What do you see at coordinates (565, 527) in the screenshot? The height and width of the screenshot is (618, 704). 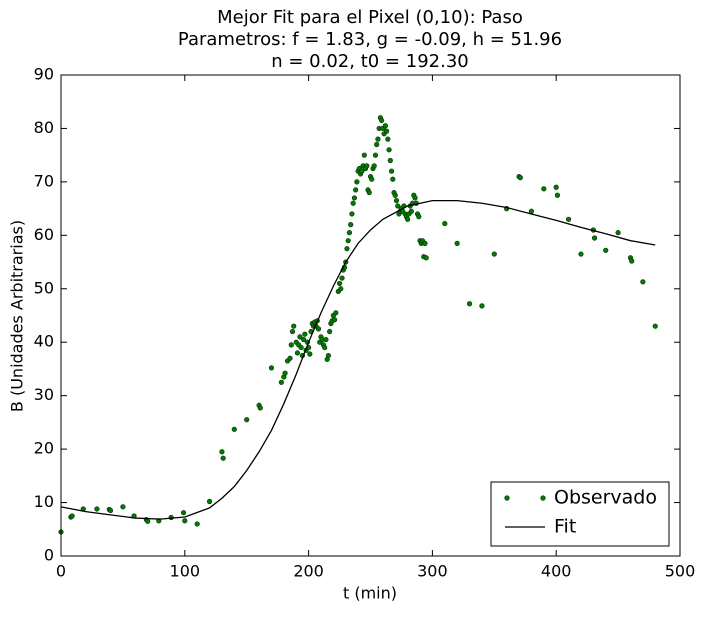 I see `legend-label: Fit` at bounding box center [565, 527].